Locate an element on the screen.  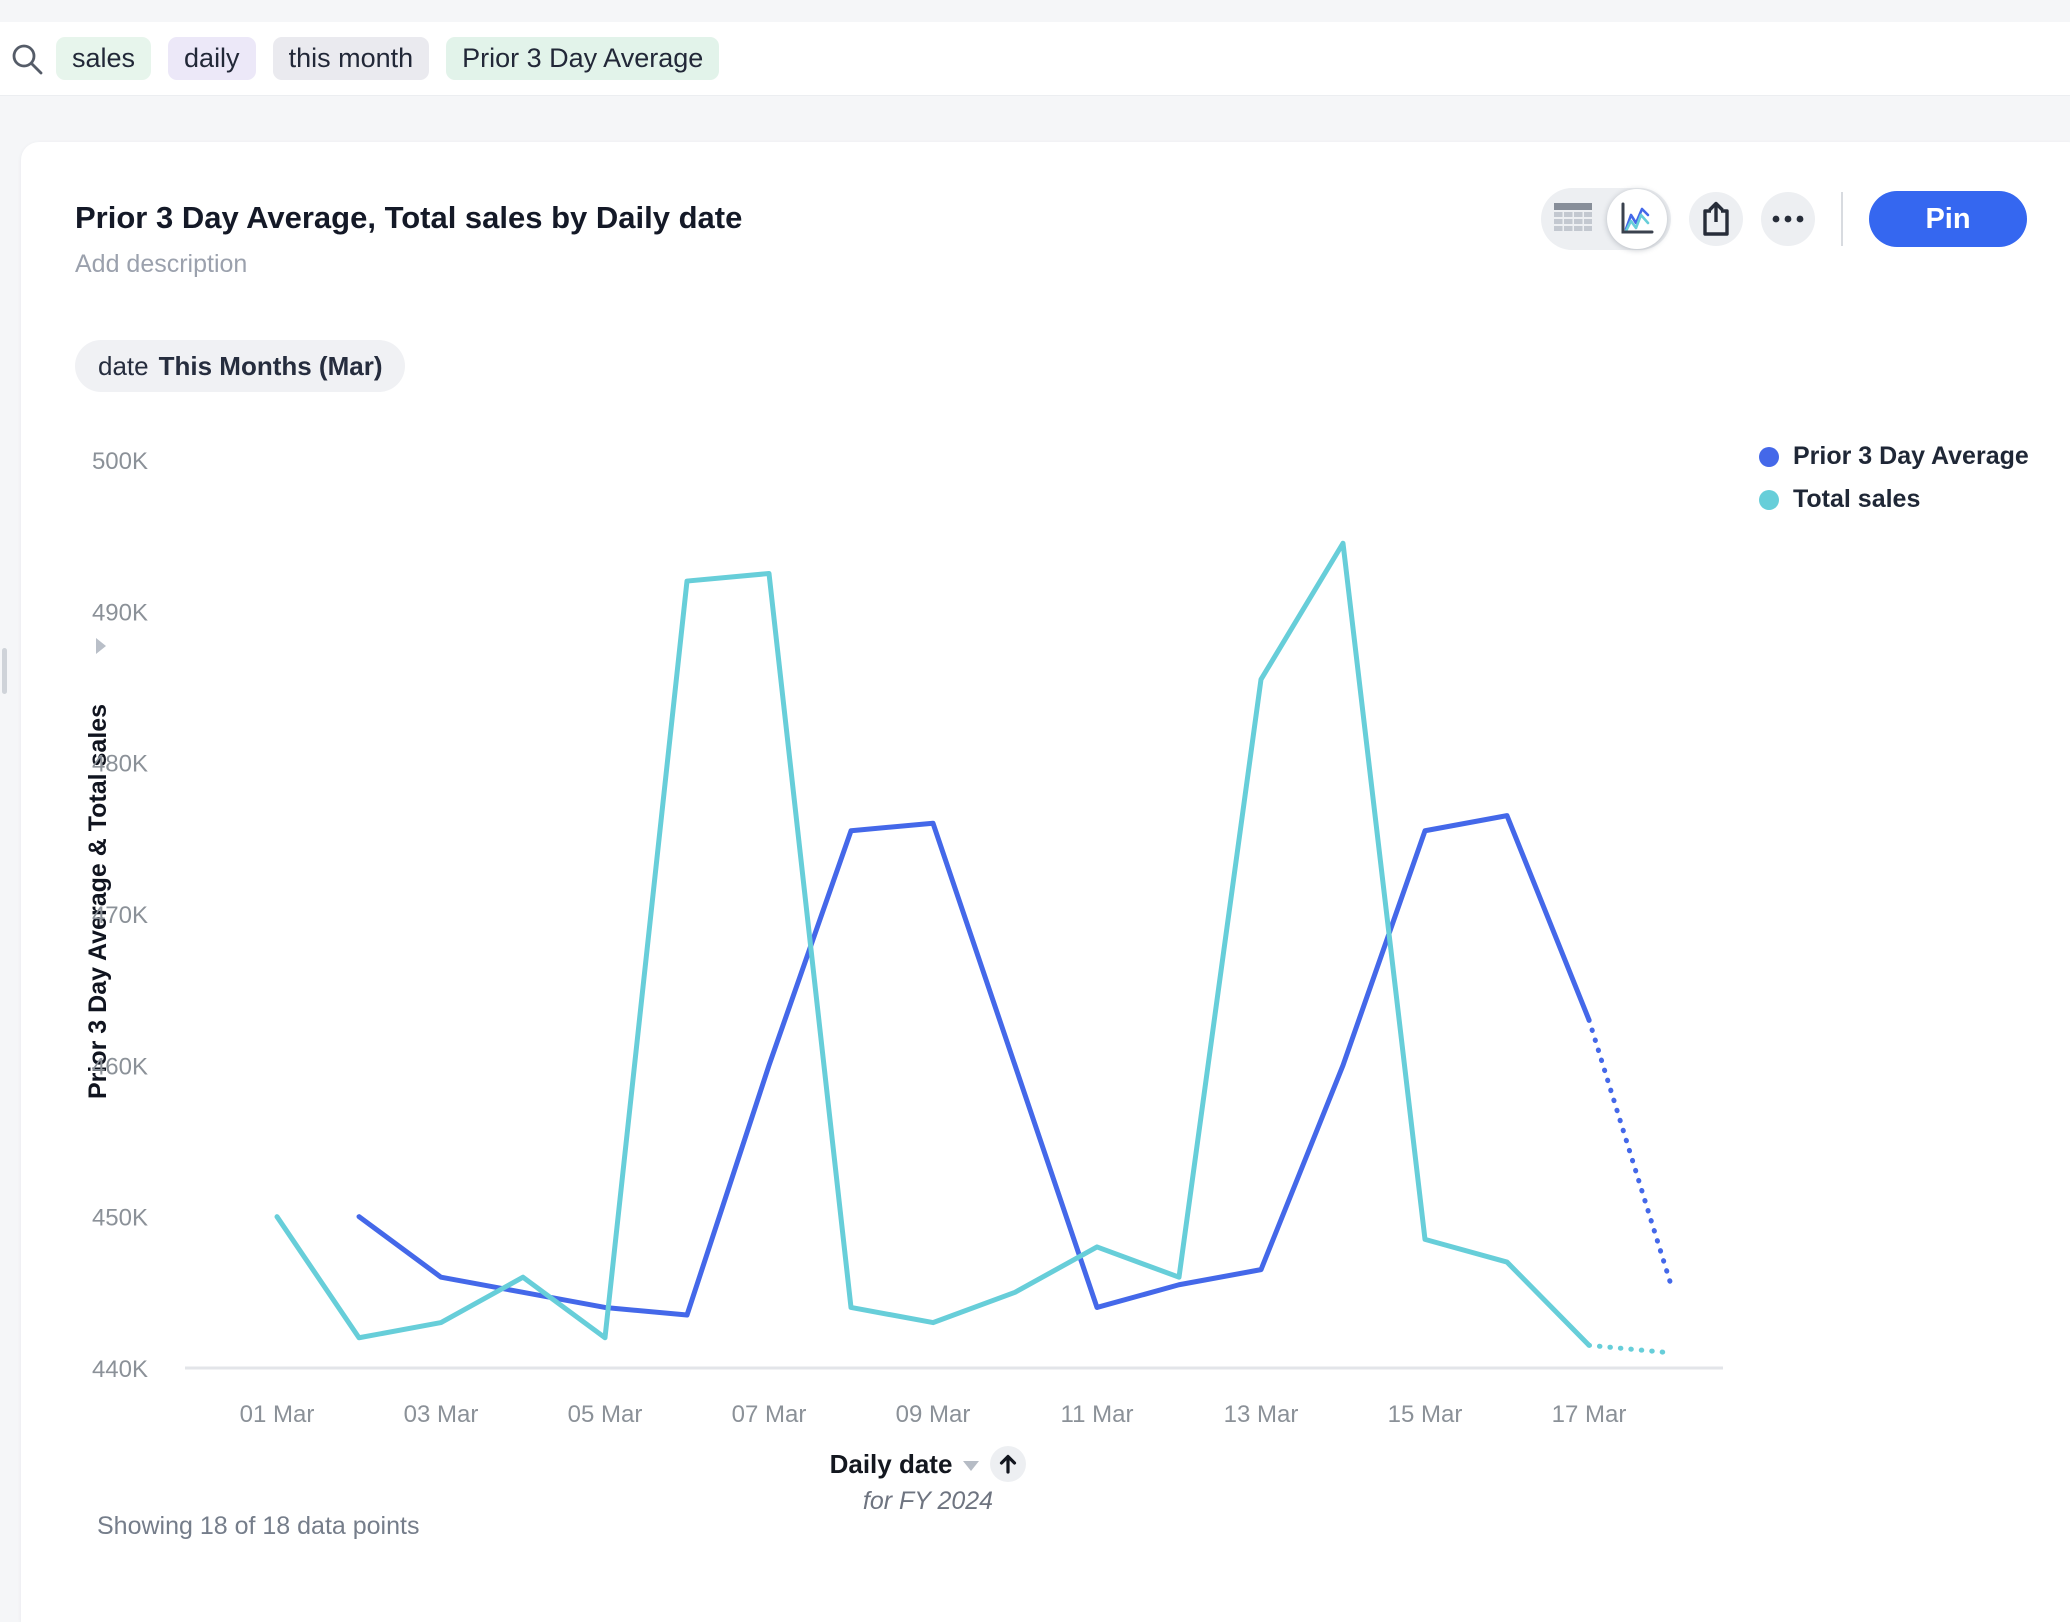
filter-value: This Months (Mar) is located at coordinates (270, 365).